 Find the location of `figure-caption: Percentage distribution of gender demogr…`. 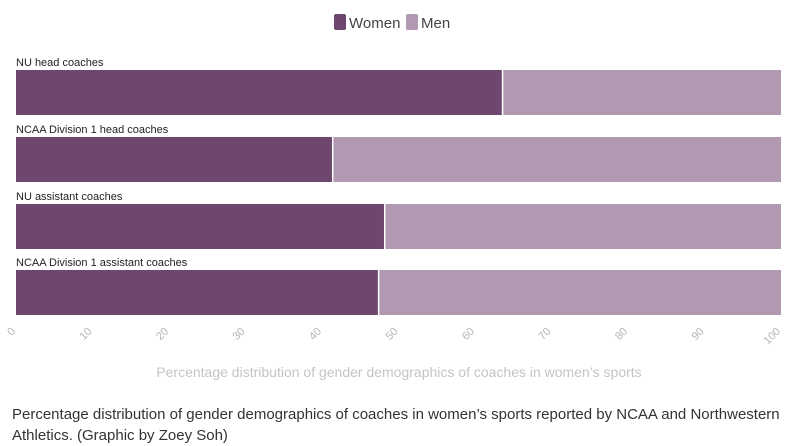

figure-caption: Percentage distribution of gender demogr… is located at coordinates (396, 425).